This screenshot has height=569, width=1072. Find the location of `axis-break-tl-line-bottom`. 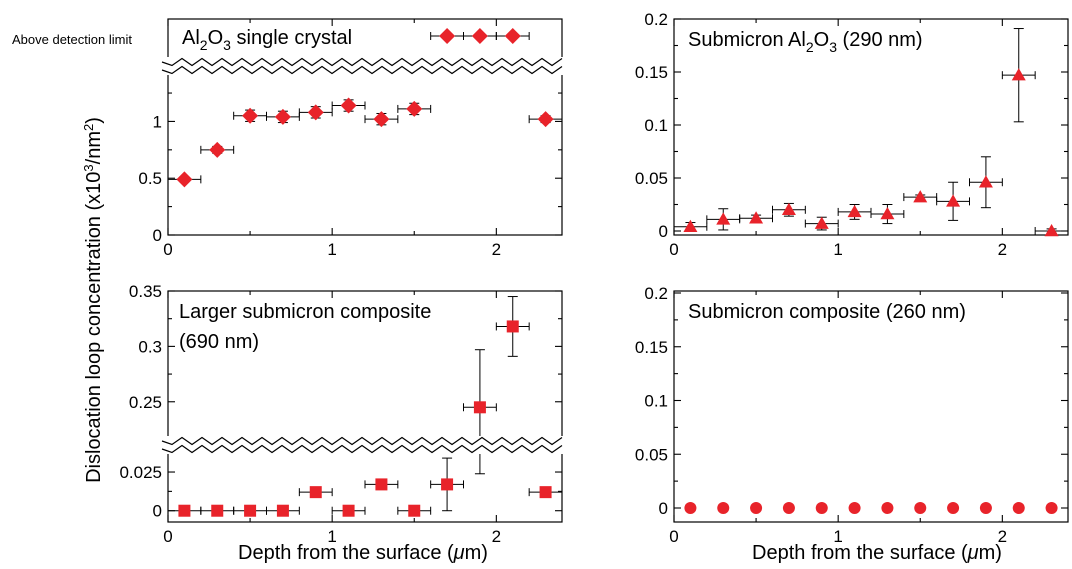

axis-break-tl-line-bottom is located at coordinates (362, 70).